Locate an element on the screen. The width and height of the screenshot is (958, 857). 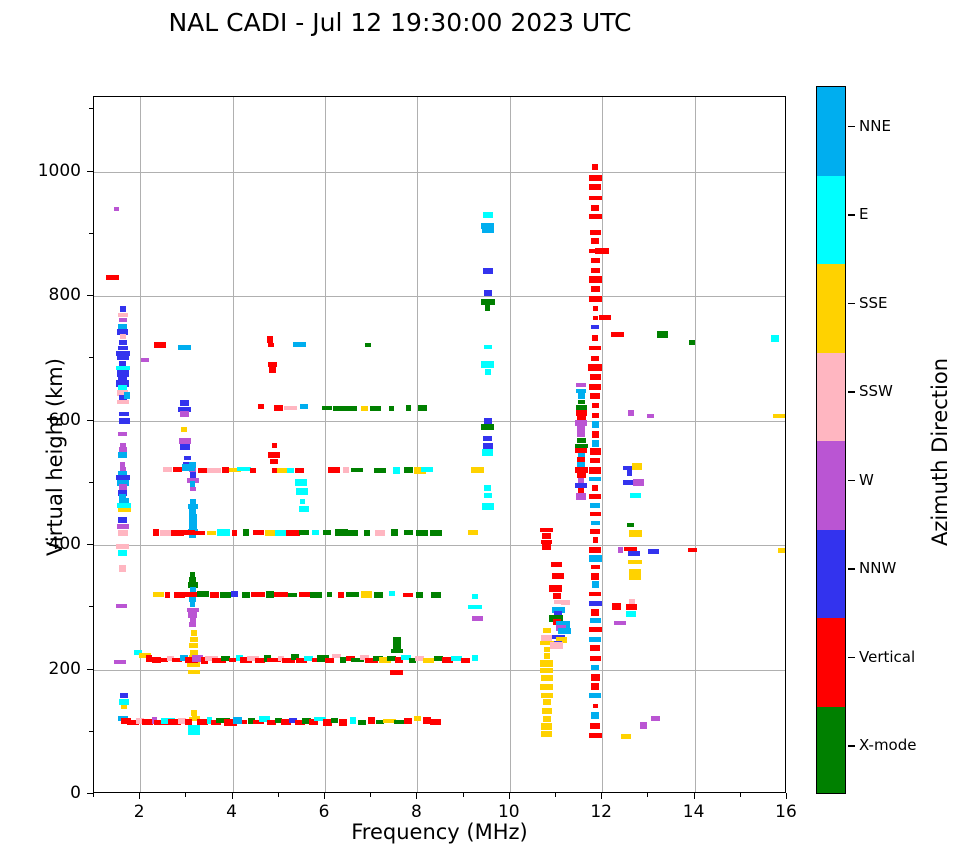
colorbar-segment-e is located at coordinates (831, 219).